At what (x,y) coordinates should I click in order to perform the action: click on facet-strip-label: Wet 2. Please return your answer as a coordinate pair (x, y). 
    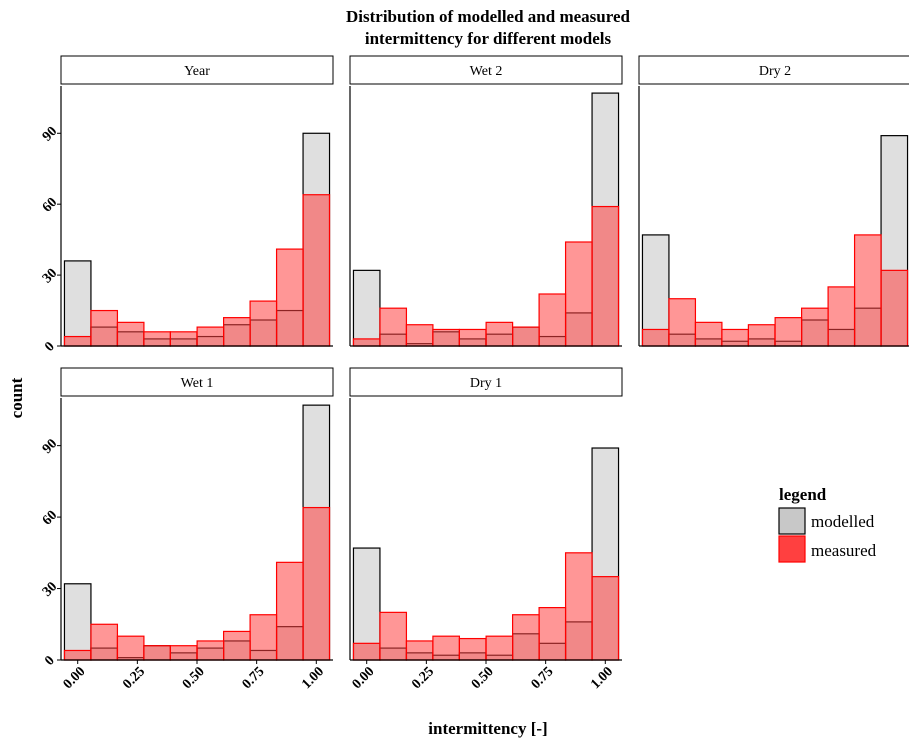
    Looking at the image, I should click on (486, 71).